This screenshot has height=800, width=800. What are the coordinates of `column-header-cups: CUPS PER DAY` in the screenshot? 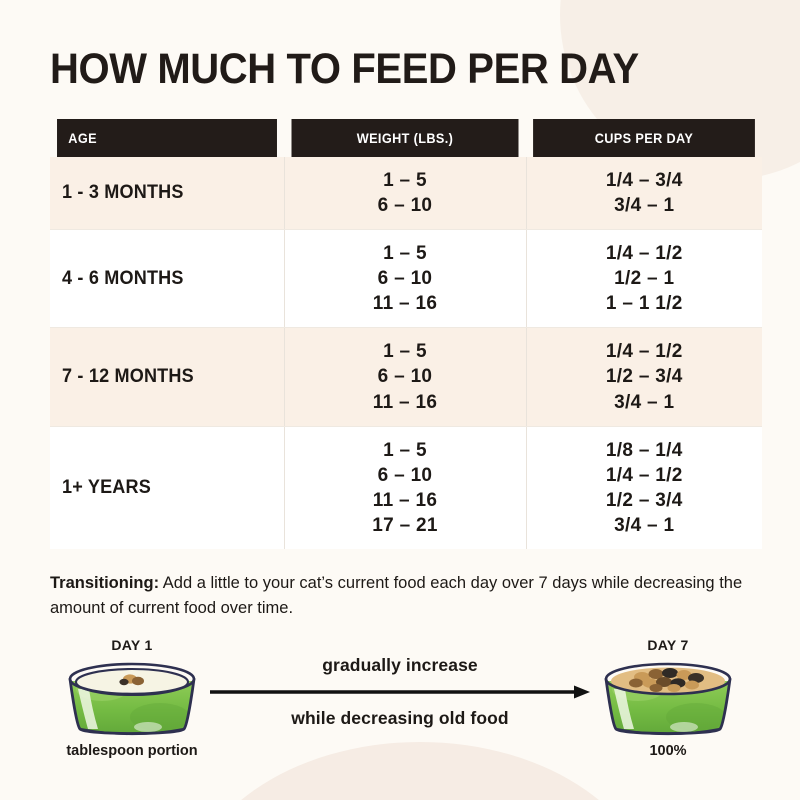 It's located at (644, 138).